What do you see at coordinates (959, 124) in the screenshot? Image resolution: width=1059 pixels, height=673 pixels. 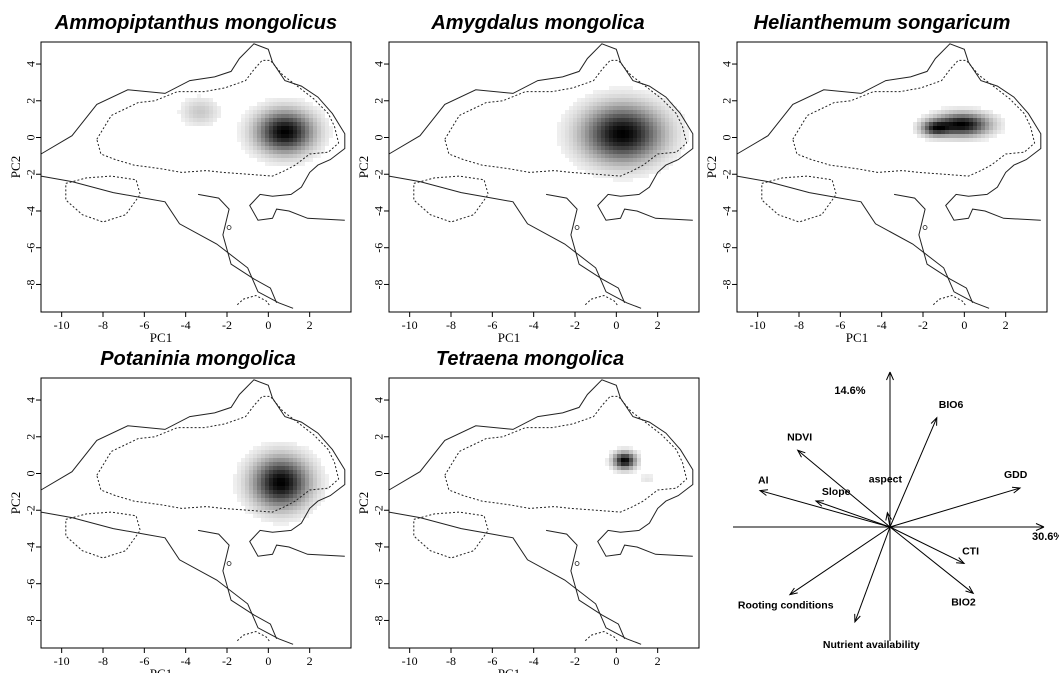 I see `density-heatmap` at bounding box center [959, 124].